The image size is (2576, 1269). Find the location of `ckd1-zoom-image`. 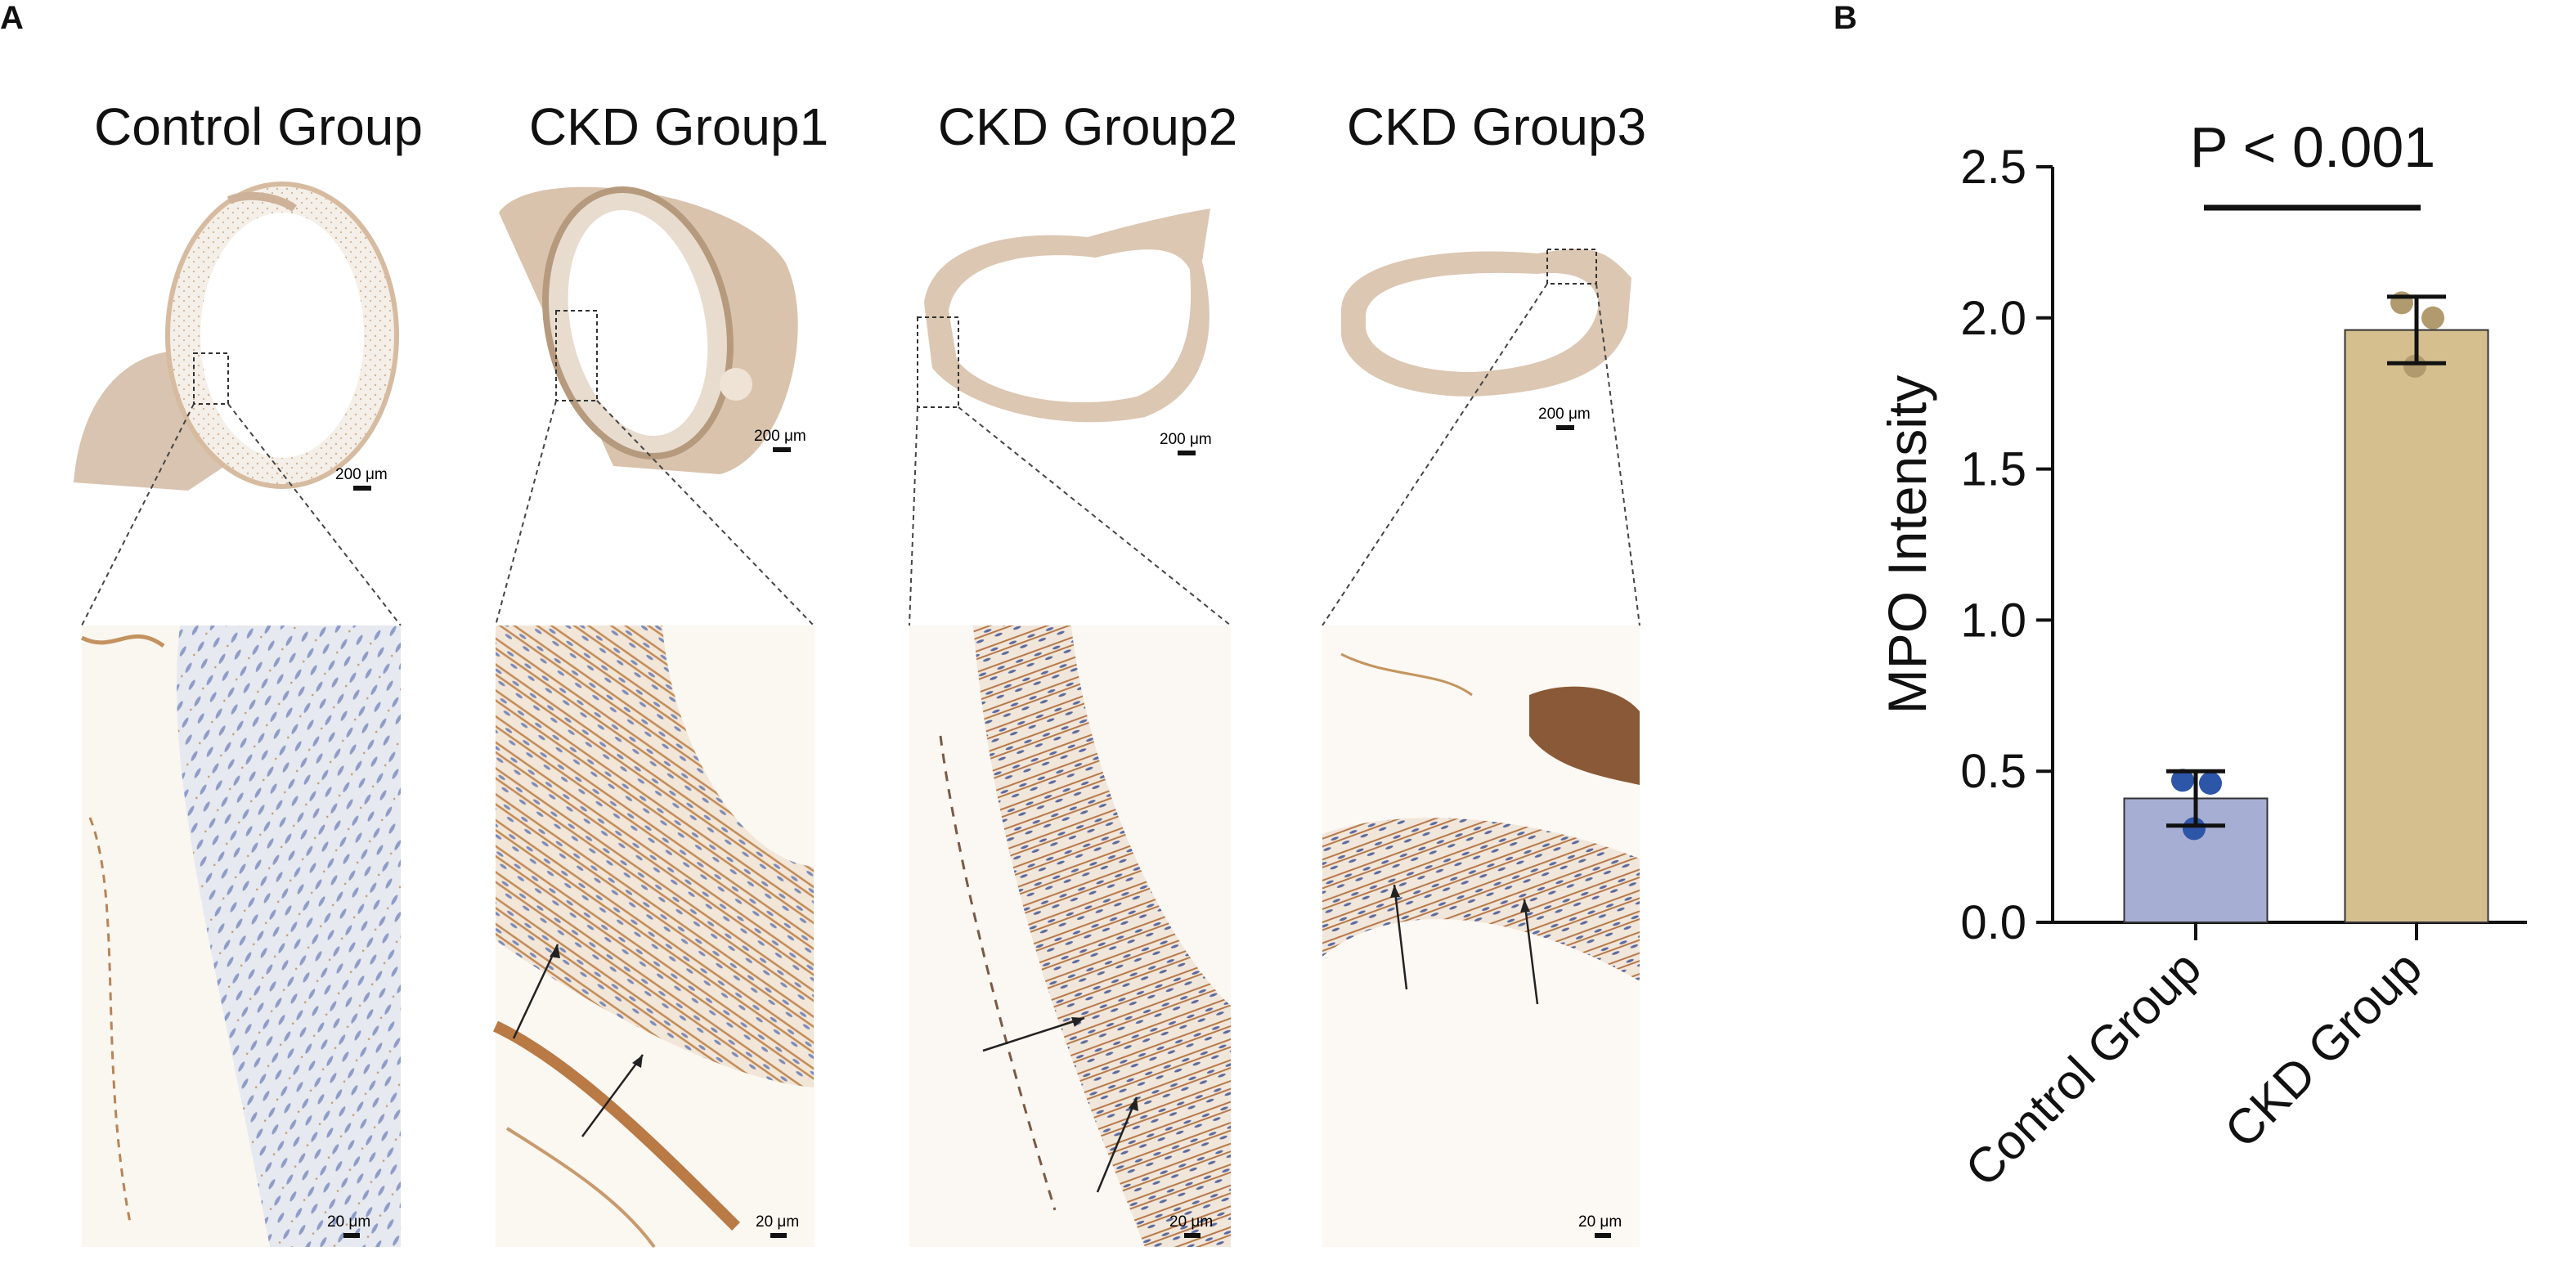

ckd1-zoom-image is located at coordinates (654, 937).